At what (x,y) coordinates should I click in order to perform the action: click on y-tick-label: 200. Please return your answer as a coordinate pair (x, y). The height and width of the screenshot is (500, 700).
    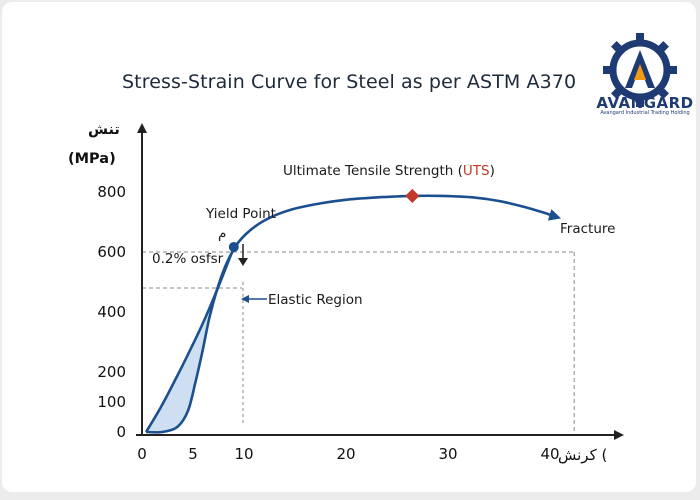
    Looking at the image, I should click on (111, 372).